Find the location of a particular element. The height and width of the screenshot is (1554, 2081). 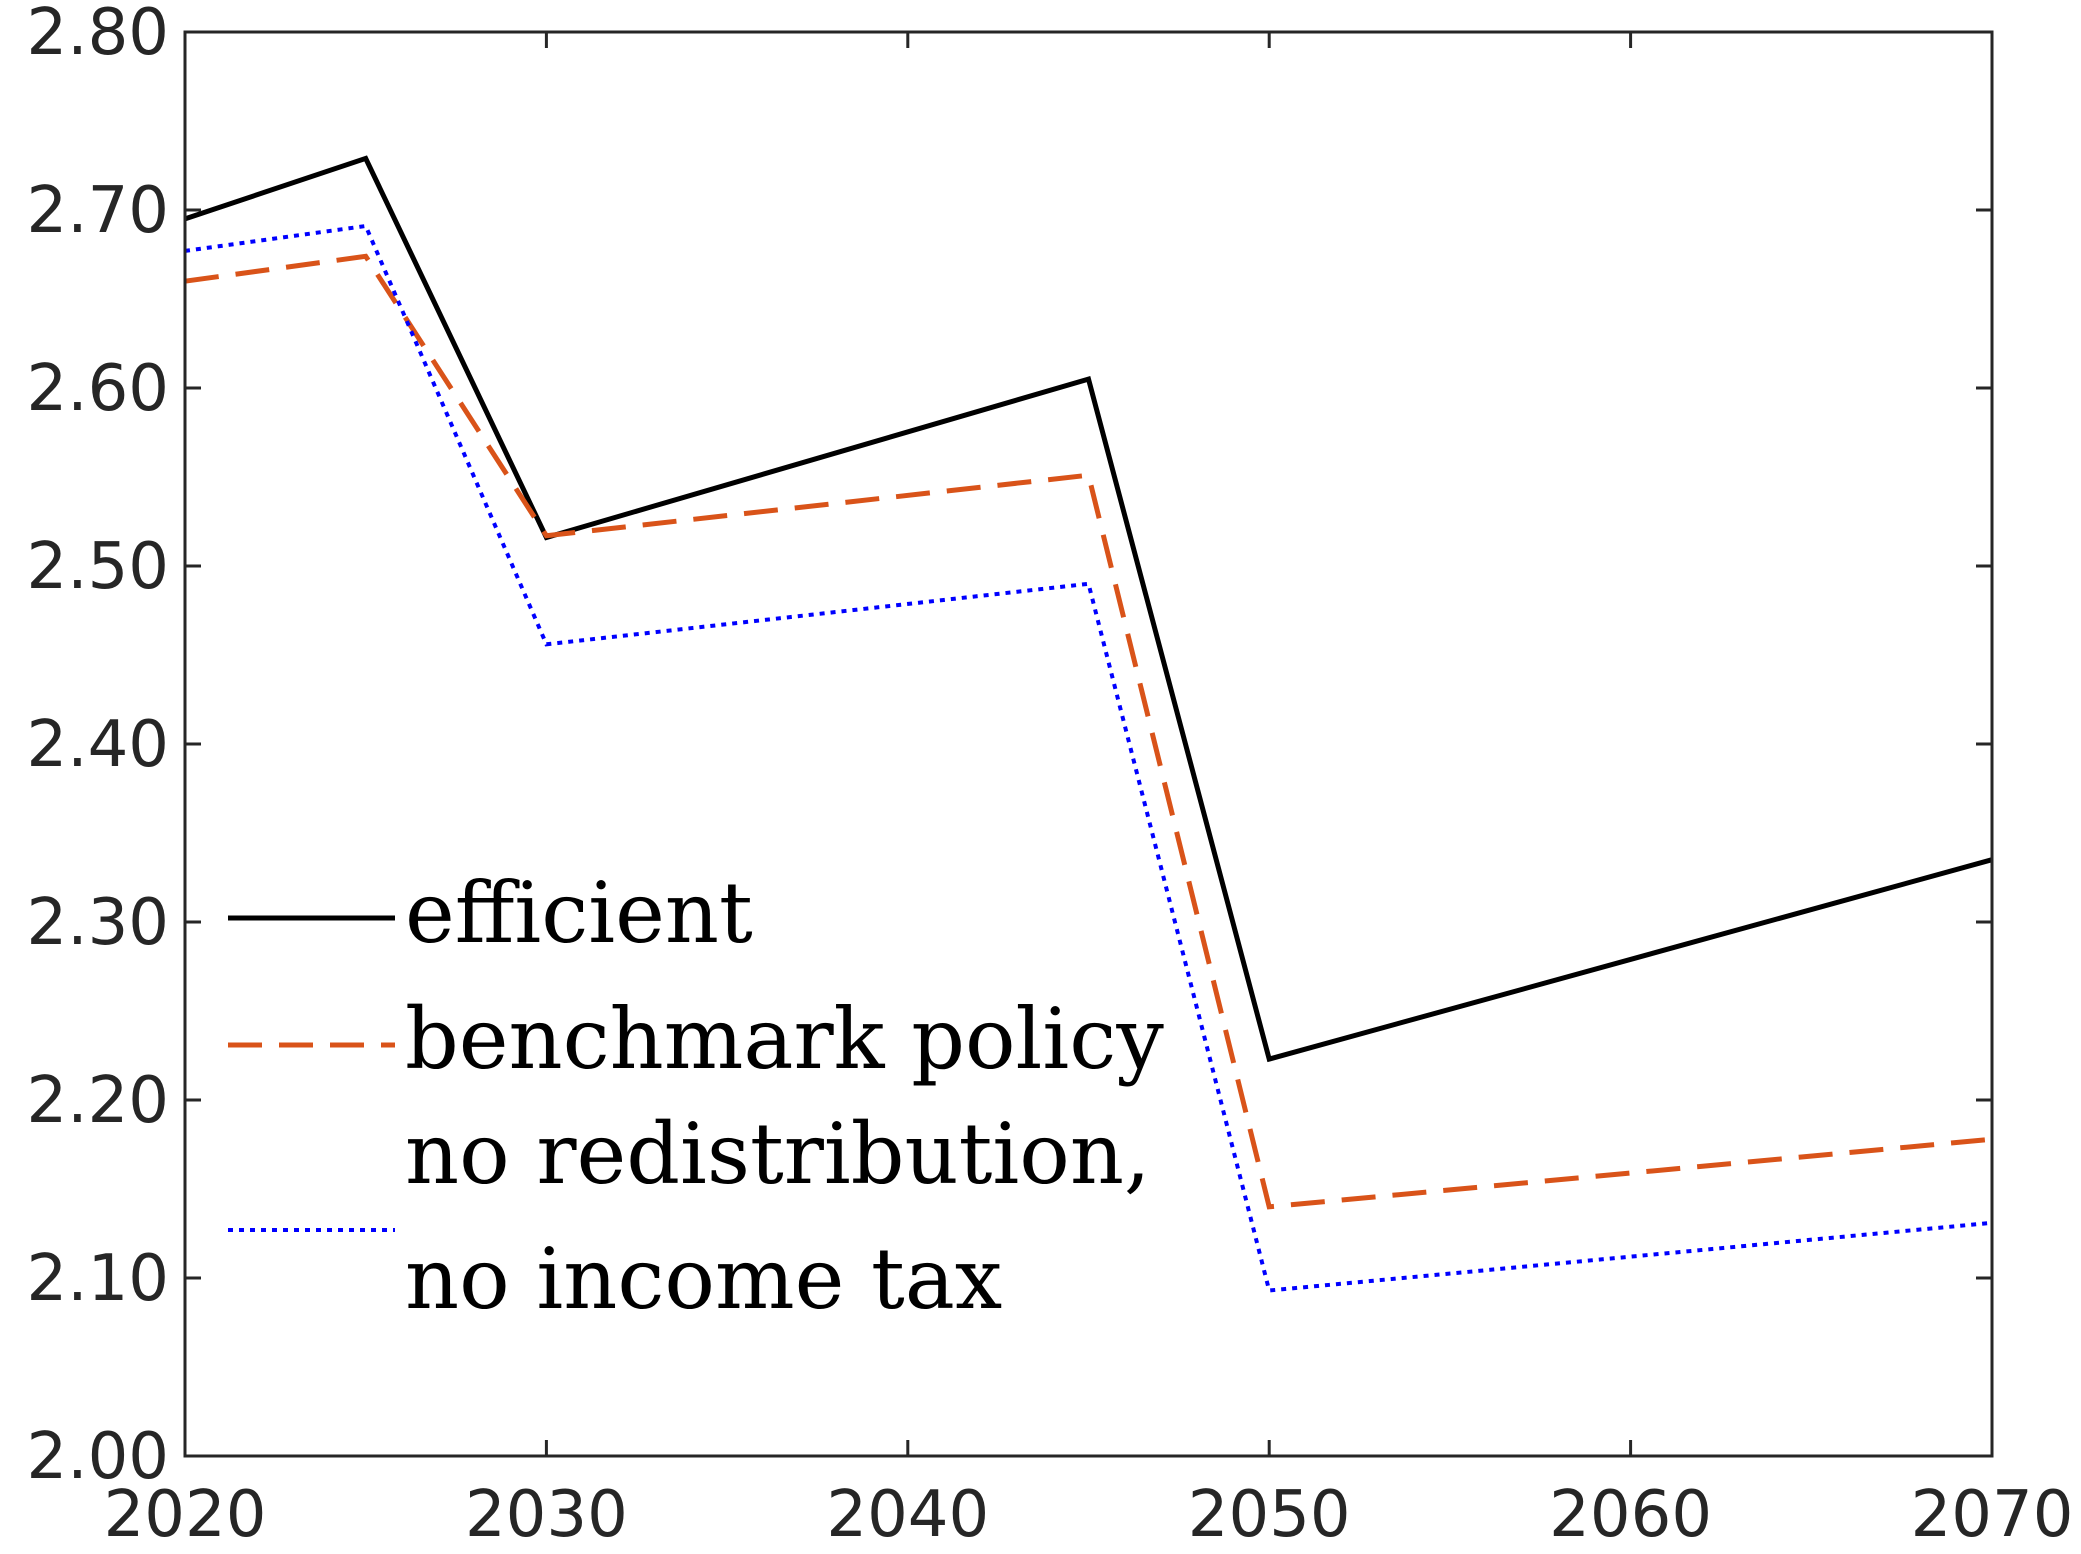

y-tick-label: 2.10 is located at coordinates (98, 1279).